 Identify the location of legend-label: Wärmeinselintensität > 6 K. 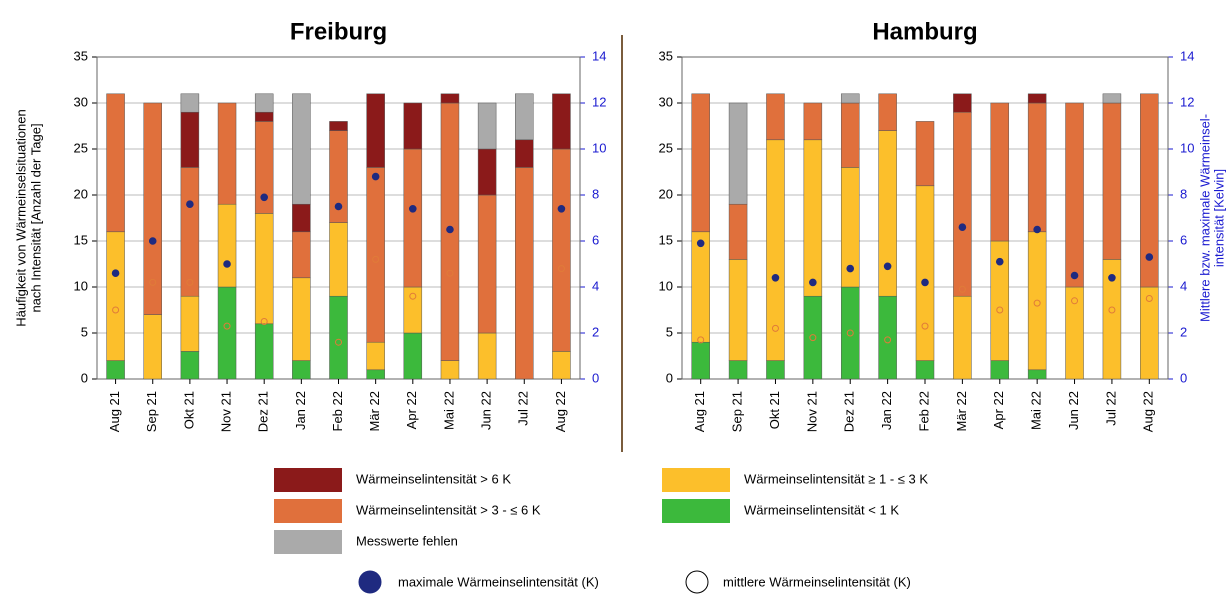
(433, 478).